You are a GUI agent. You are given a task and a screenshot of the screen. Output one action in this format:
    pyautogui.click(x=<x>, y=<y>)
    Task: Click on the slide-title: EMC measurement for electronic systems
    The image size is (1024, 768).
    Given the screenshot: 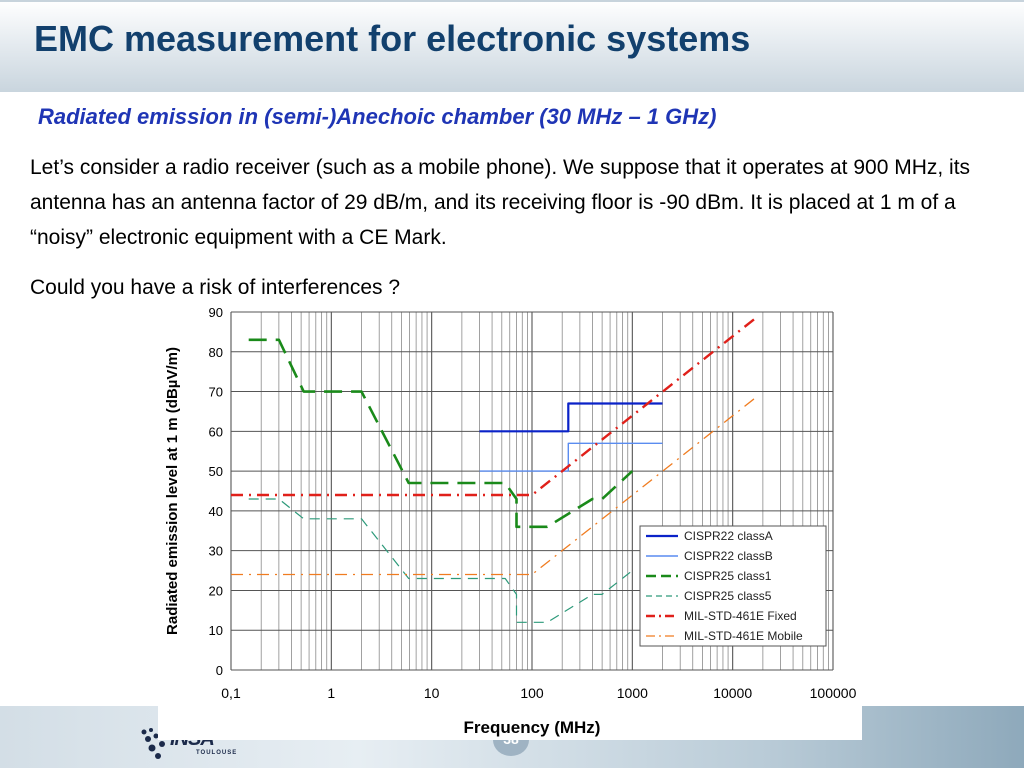 What is the action you would take?
    pyautogui.click(x=392, y=38)
    